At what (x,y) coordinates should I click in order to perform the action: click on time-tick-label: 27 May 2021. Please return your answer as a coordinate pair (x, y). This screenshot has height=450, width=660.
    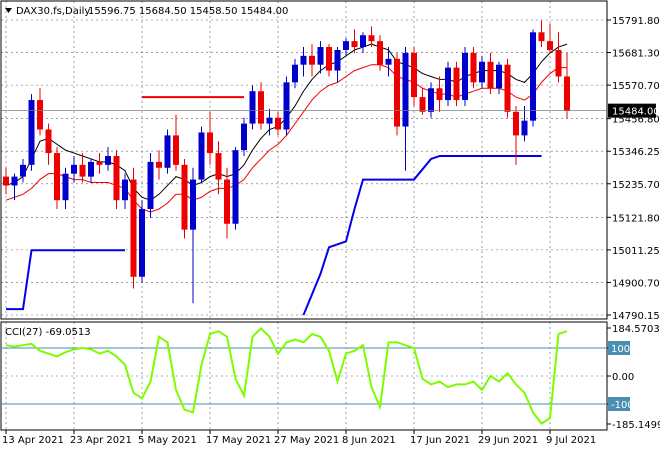
    Looking at the image, I should click on (306, 440).